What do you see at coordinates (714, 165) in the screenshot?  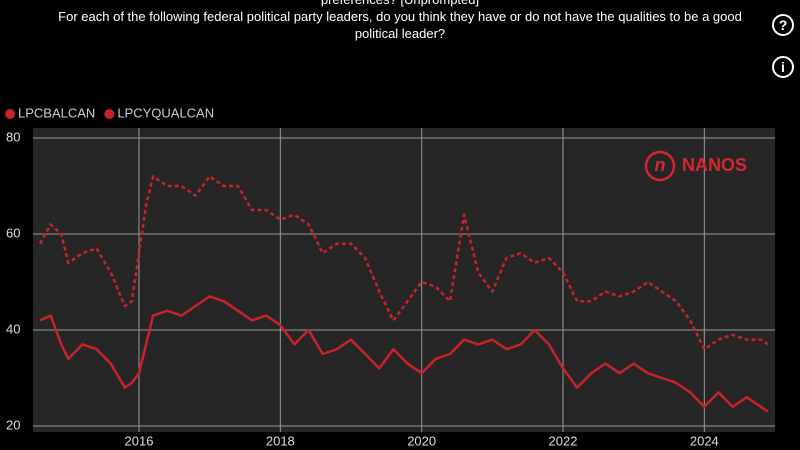 I see `logo-text: NANOS` at bounding box center [714, 165].